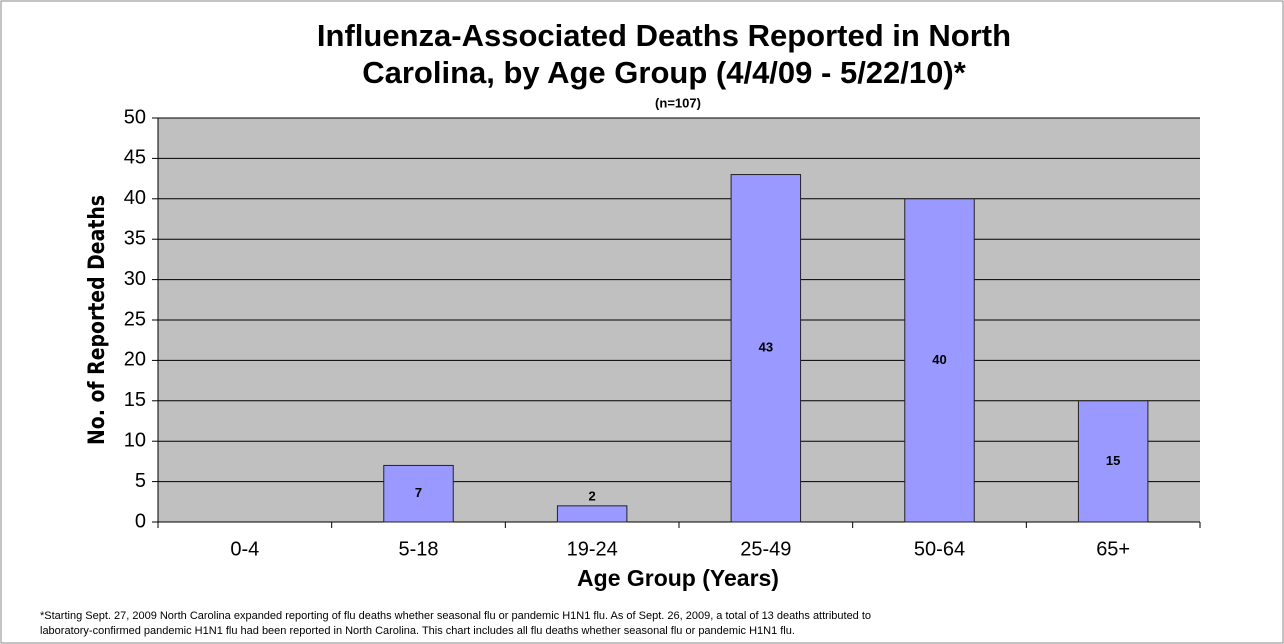 Image resolution: width=1284 pixels, height=644 pixels. Describe the element at coordinates (678, 102) in the screenshot. I see `chart-subtitle: (n=107)` at that location.